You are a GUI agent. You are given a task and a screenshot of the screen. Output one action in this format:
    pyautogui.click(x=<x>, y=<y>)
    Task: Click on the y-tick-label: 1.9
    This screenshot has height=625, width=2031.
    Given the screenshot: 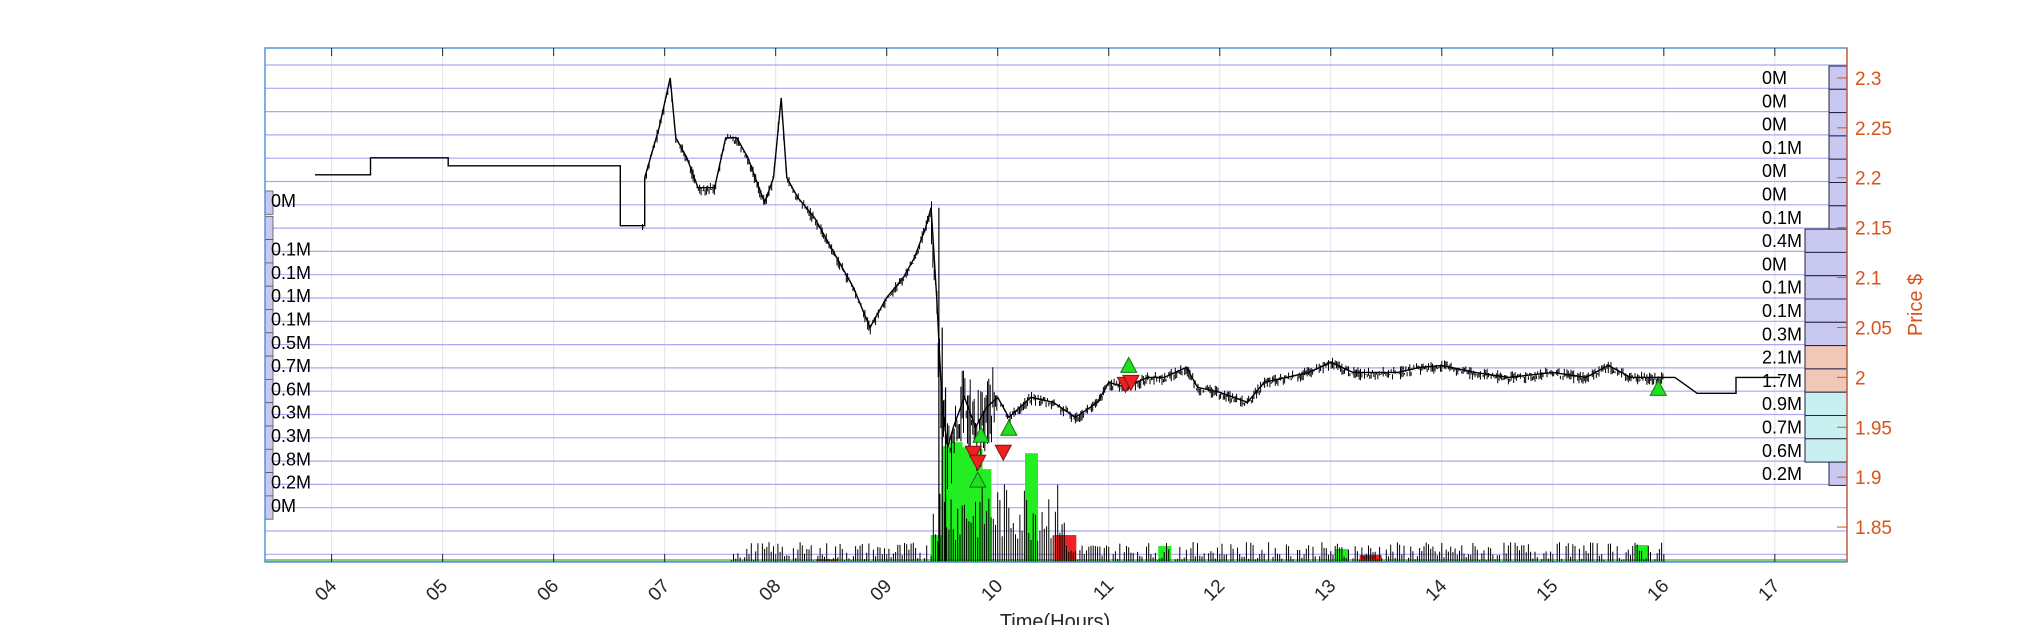 What is the action you would take?
    pyautogui.click(x=1868, y=478)
    